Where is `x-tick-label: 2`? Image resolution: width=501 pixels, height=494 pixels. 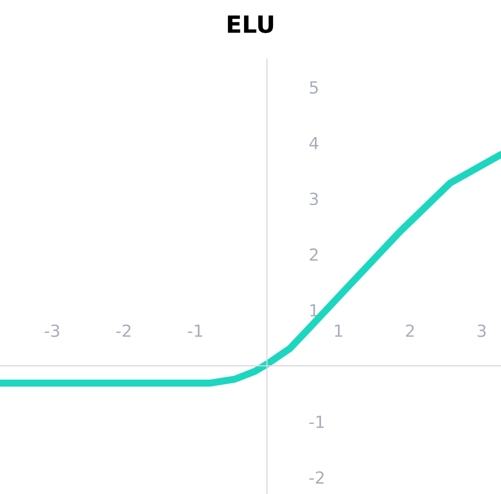
x-tick-label: 2 is located at coordinates (410, 330).